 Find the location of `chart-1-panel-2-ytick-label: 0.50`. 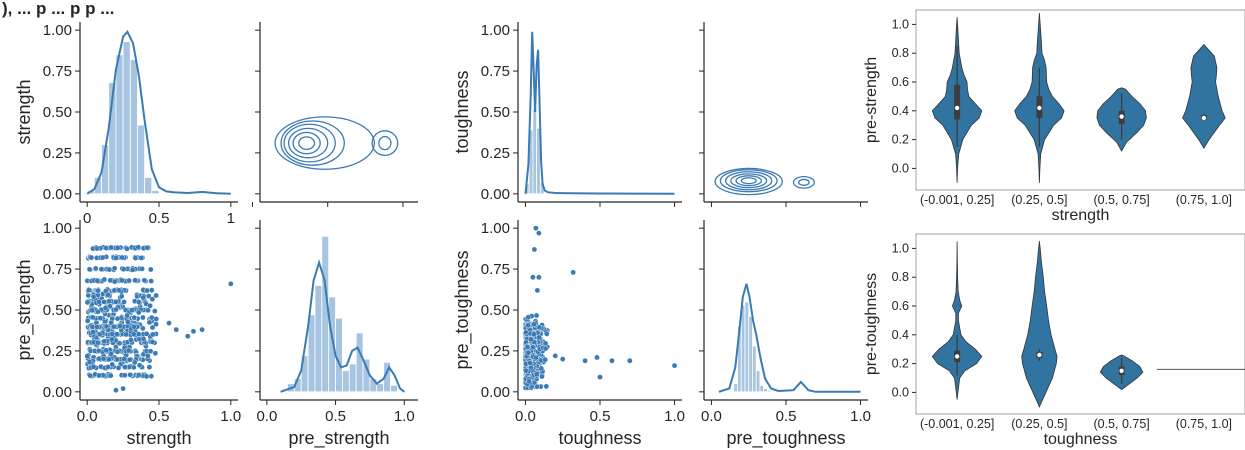

chart-1-panel-2-ytick-label: 0.50 is located at coordinates (495, 310).